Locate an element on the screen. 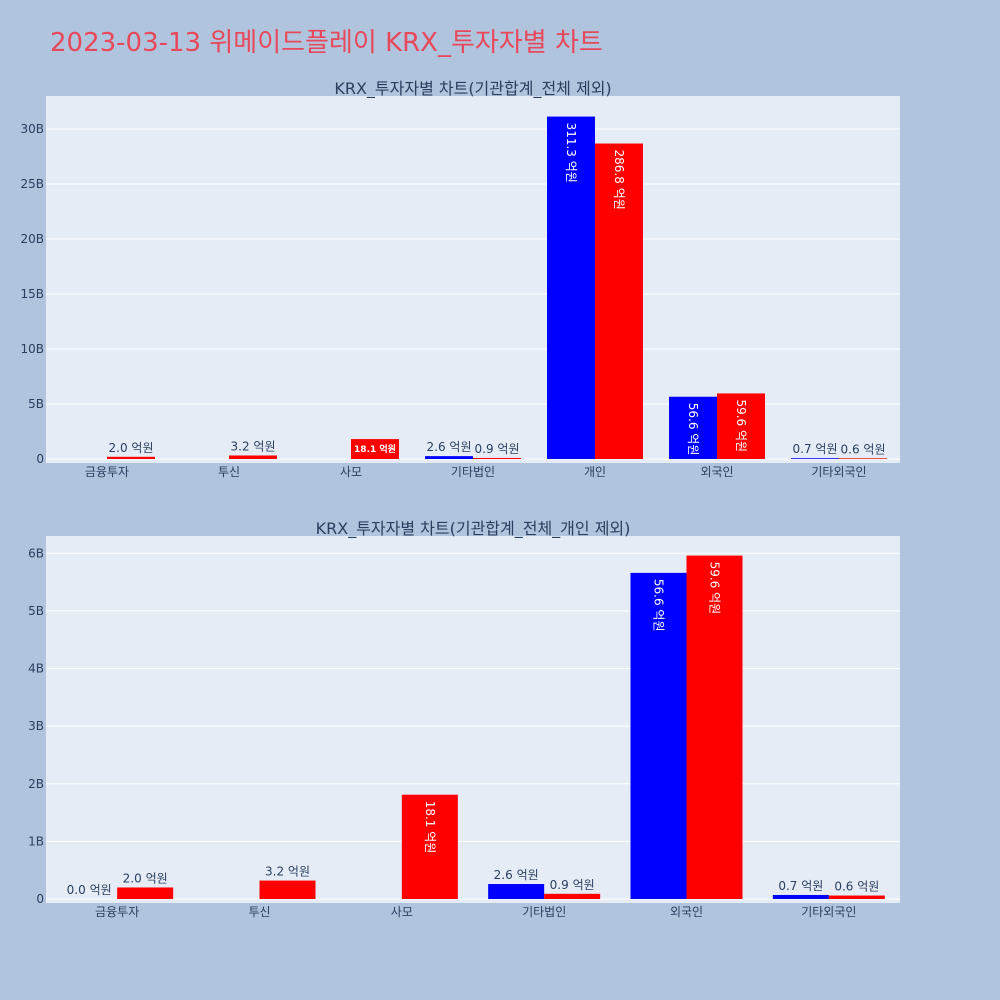 This screenshot has width=1000, height=1000. x-tick-label: 개인 is located at coordinates (595, 472).